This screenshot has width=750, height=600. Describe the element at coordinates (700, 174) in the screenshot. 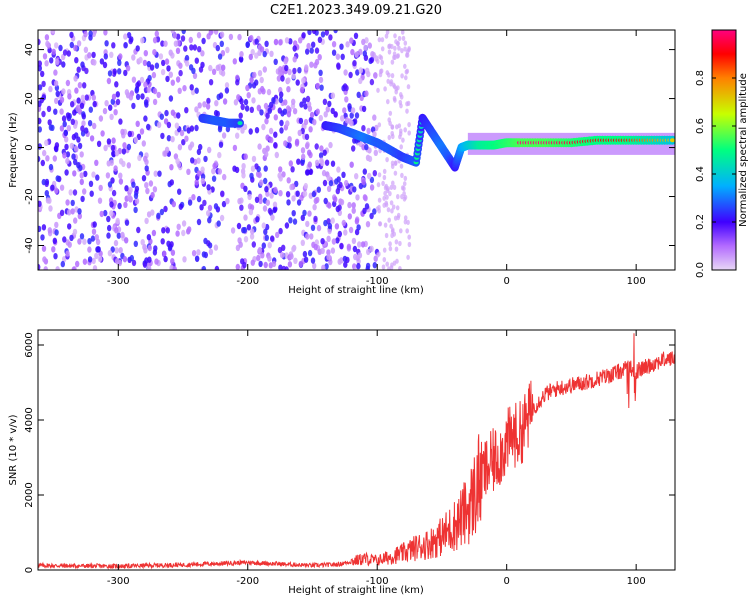

I see `colorbar-tick-label: 0.4` at that location.